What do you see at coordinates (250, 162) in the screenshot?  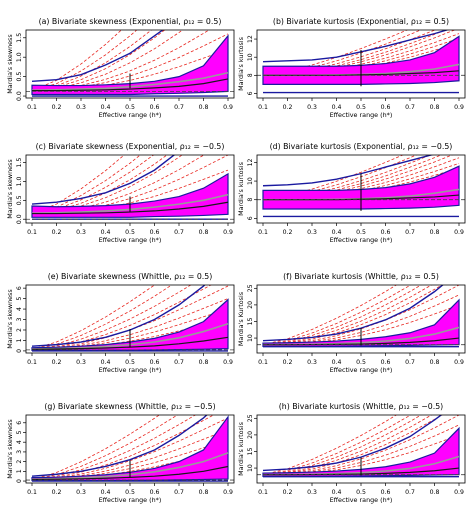 I see `ytick-label-d-3: 12` at bounding box center [250, 162].